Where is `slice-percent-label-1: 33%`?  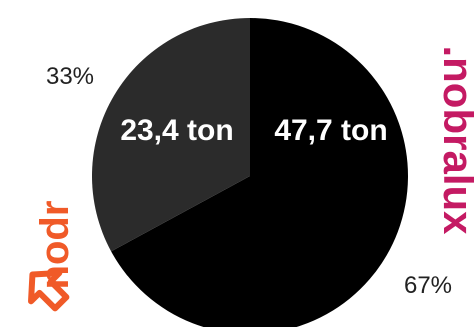
slice-percent-label-1: 33% is located at coordinates (70, 76).